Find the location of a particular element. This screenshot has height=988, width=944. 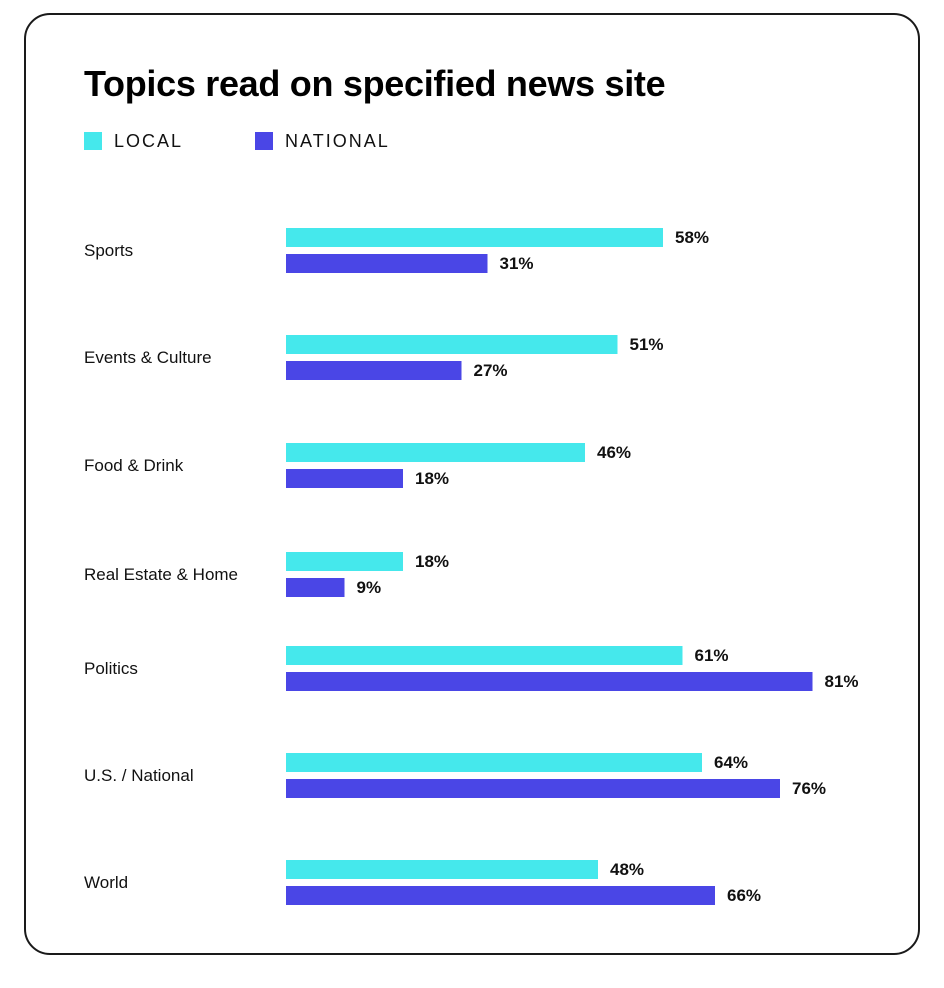

value-label-local-u-s-national: 64% is located at coordinates (731, 762).